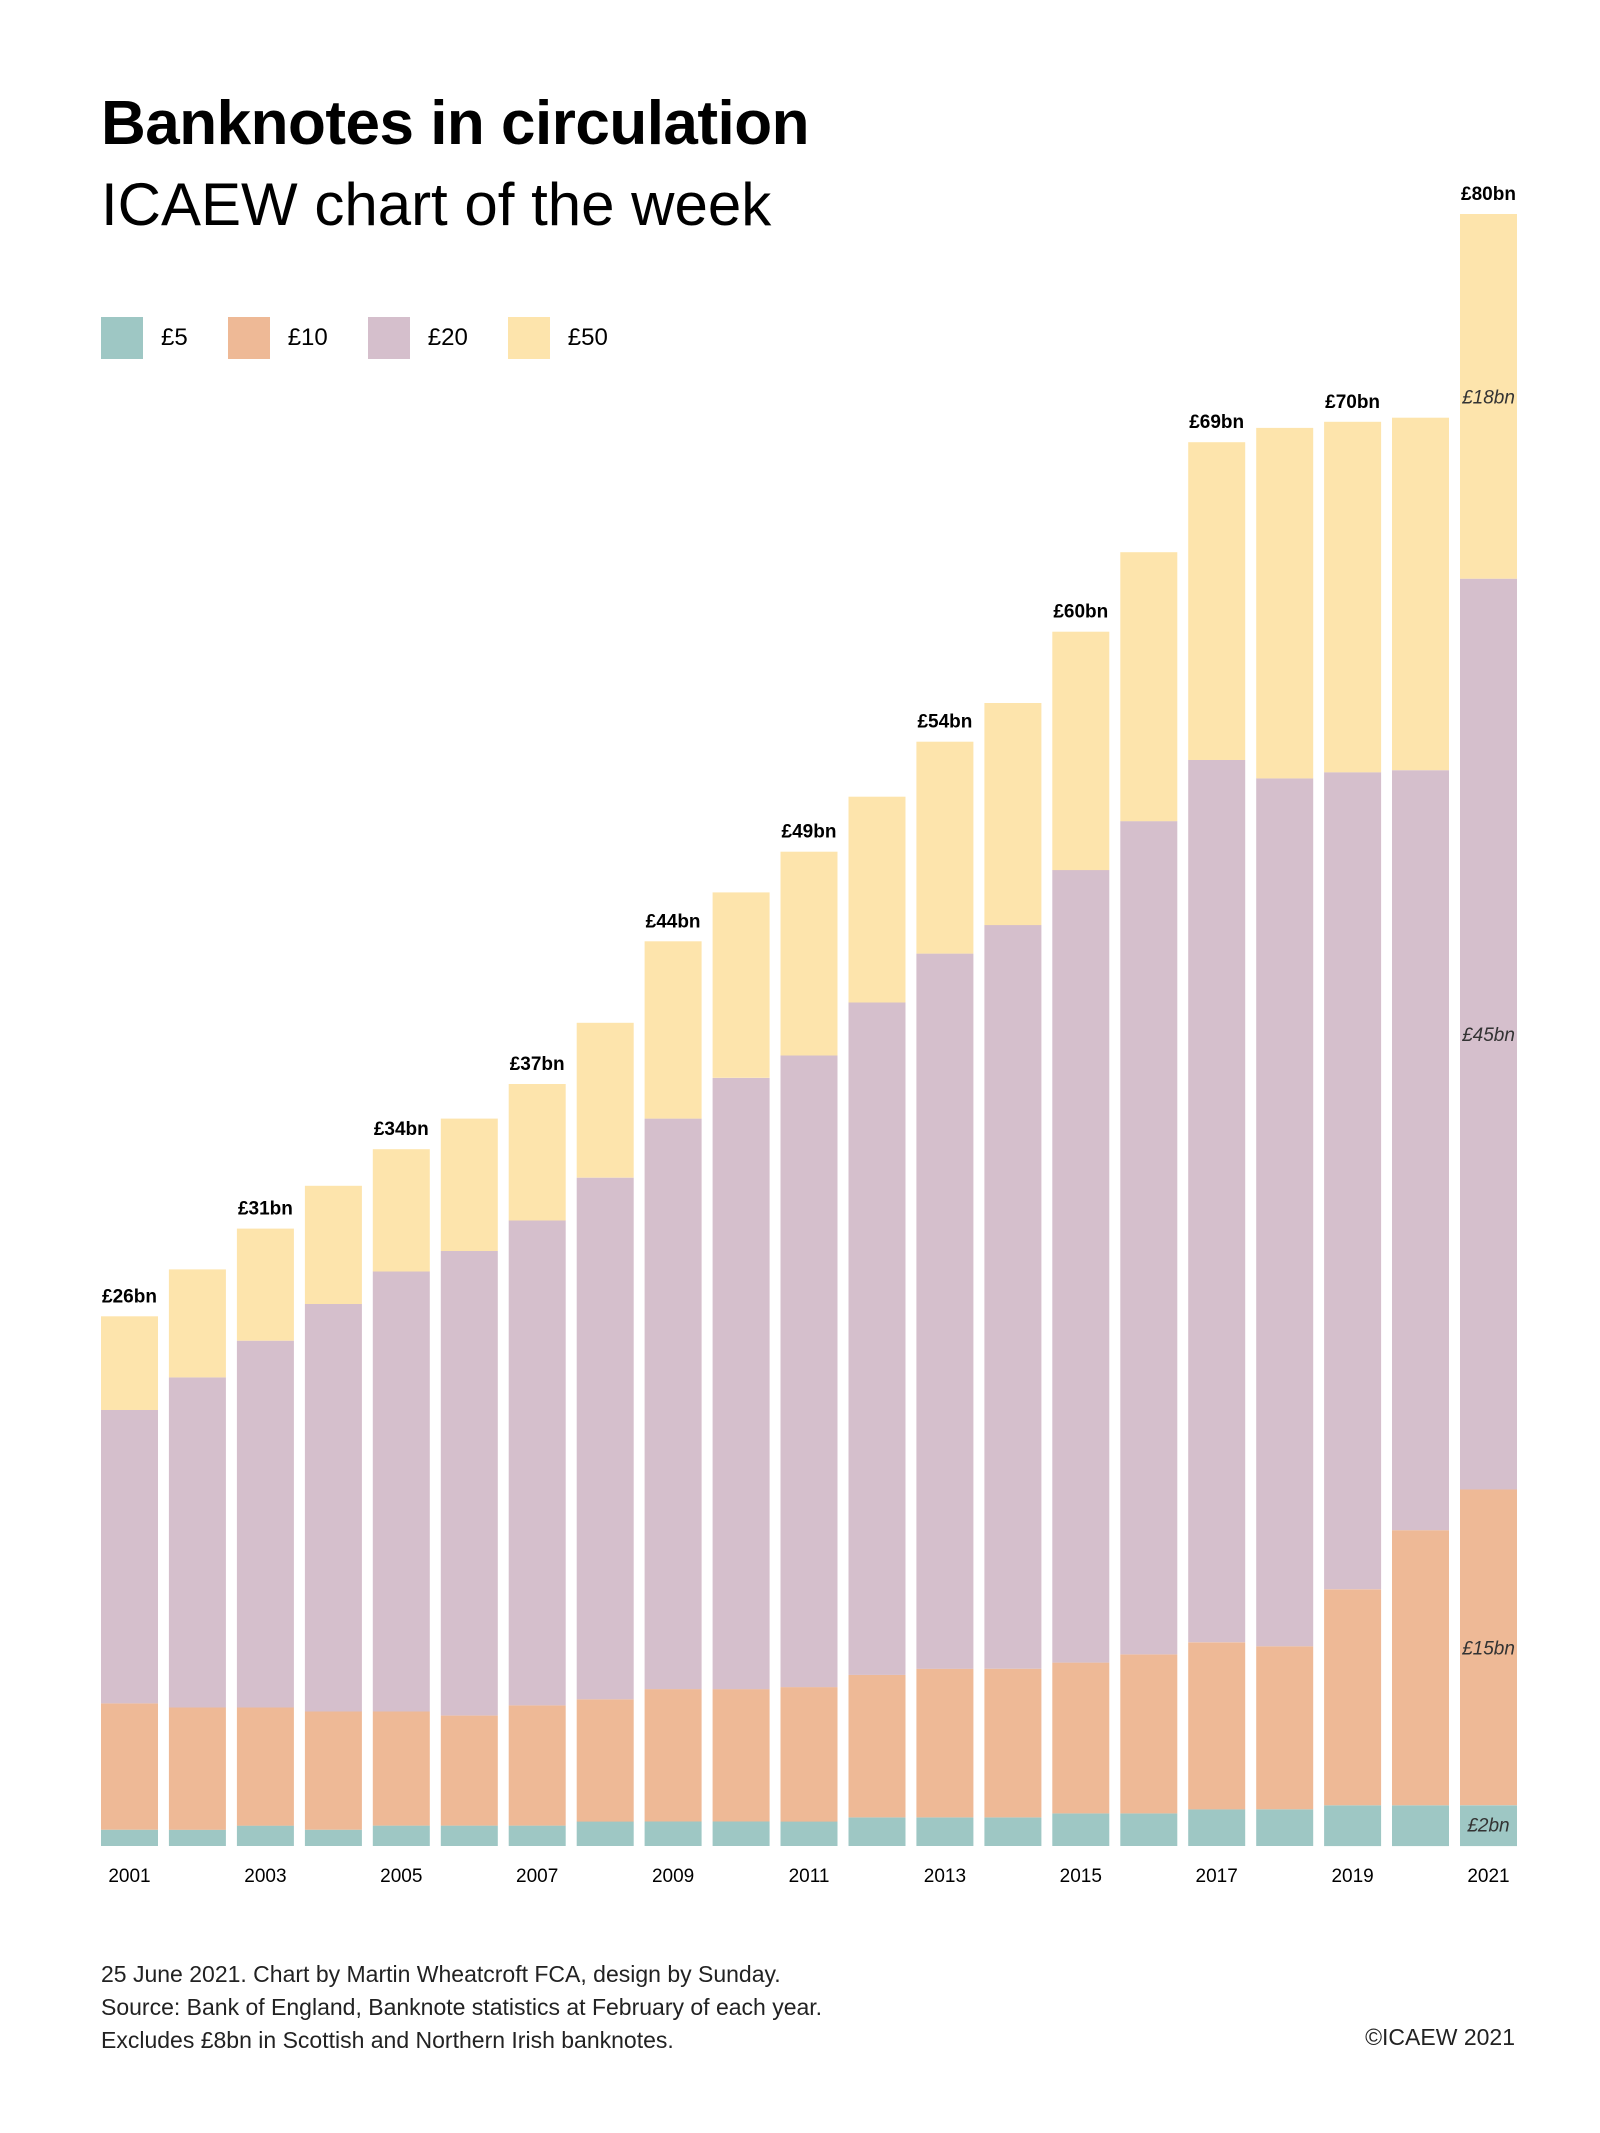 The width and height of the screenshot is (1600, 2133). What do you see at coordinates (265, 1876) in the screenshot?
I see `x-tick-label-2003: 2003` at bounding box center [265, 1876].